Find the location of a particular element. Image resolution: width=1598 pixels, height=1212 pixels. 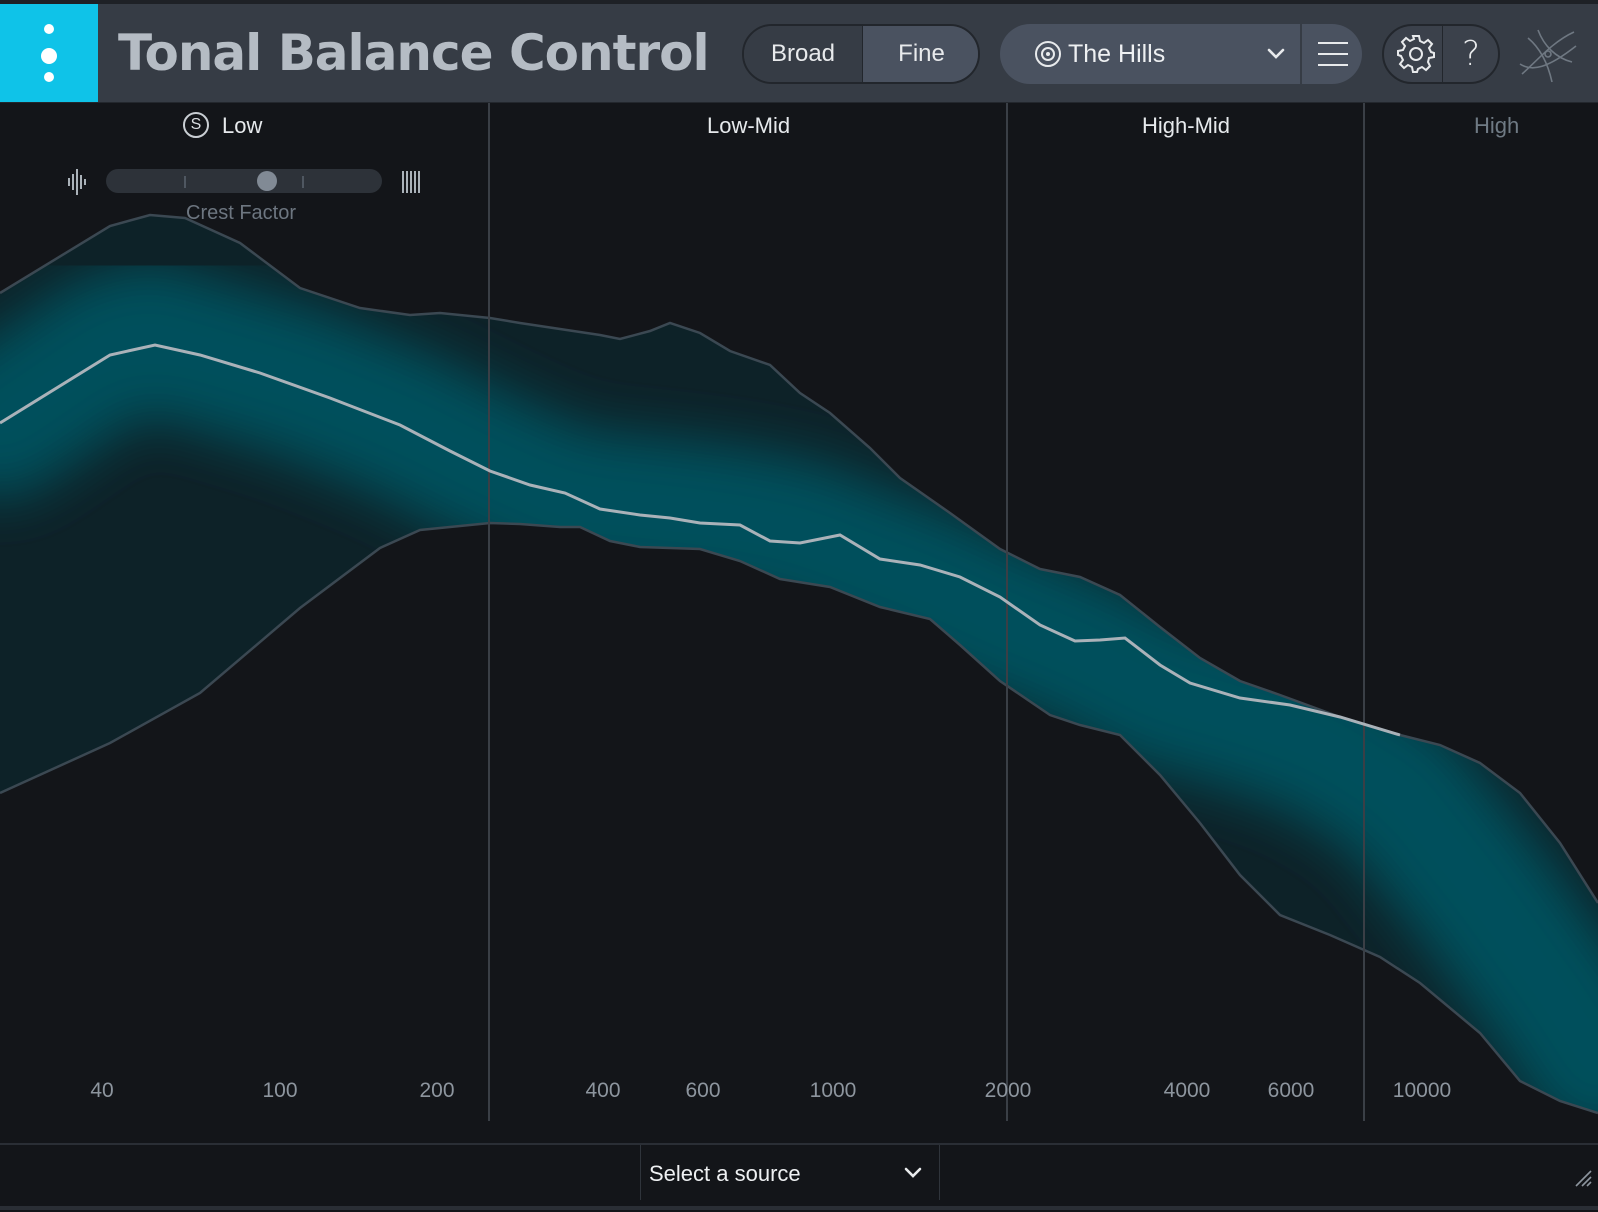

window-top-edge is located at coordinates (799, 2).